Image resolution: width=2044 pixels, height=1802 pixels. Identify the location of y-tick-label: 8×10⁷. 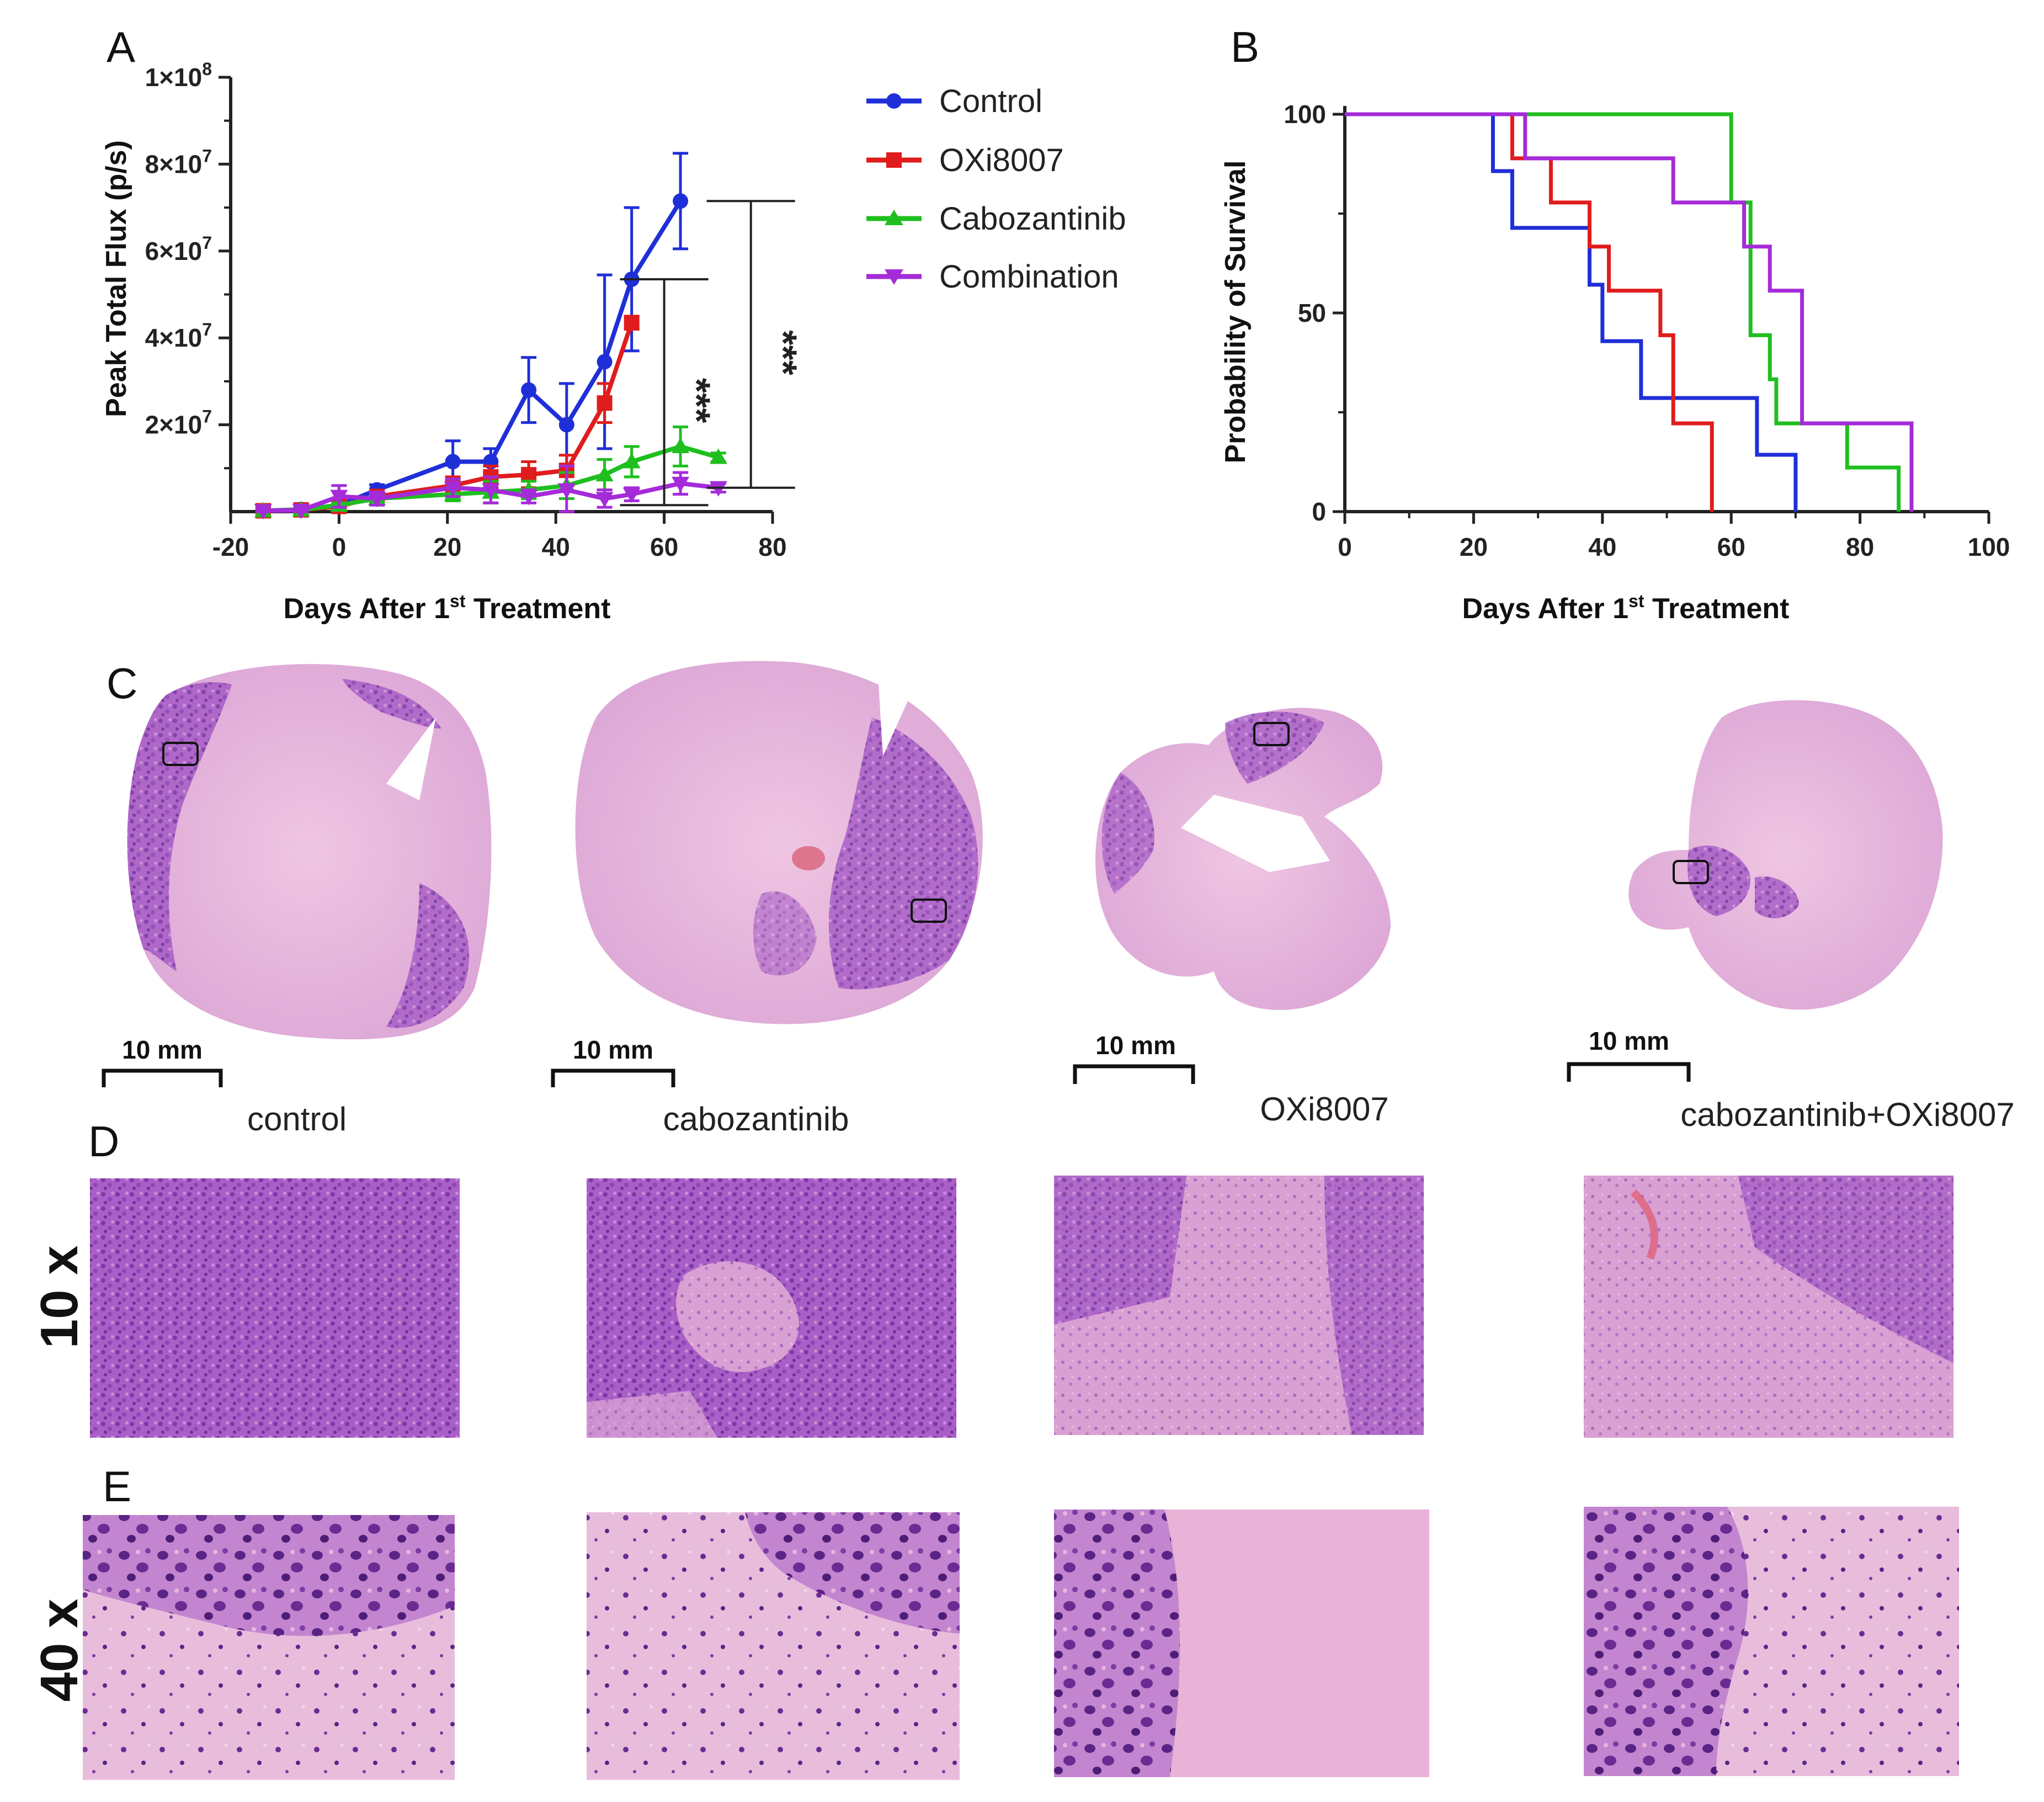
(178, 162).